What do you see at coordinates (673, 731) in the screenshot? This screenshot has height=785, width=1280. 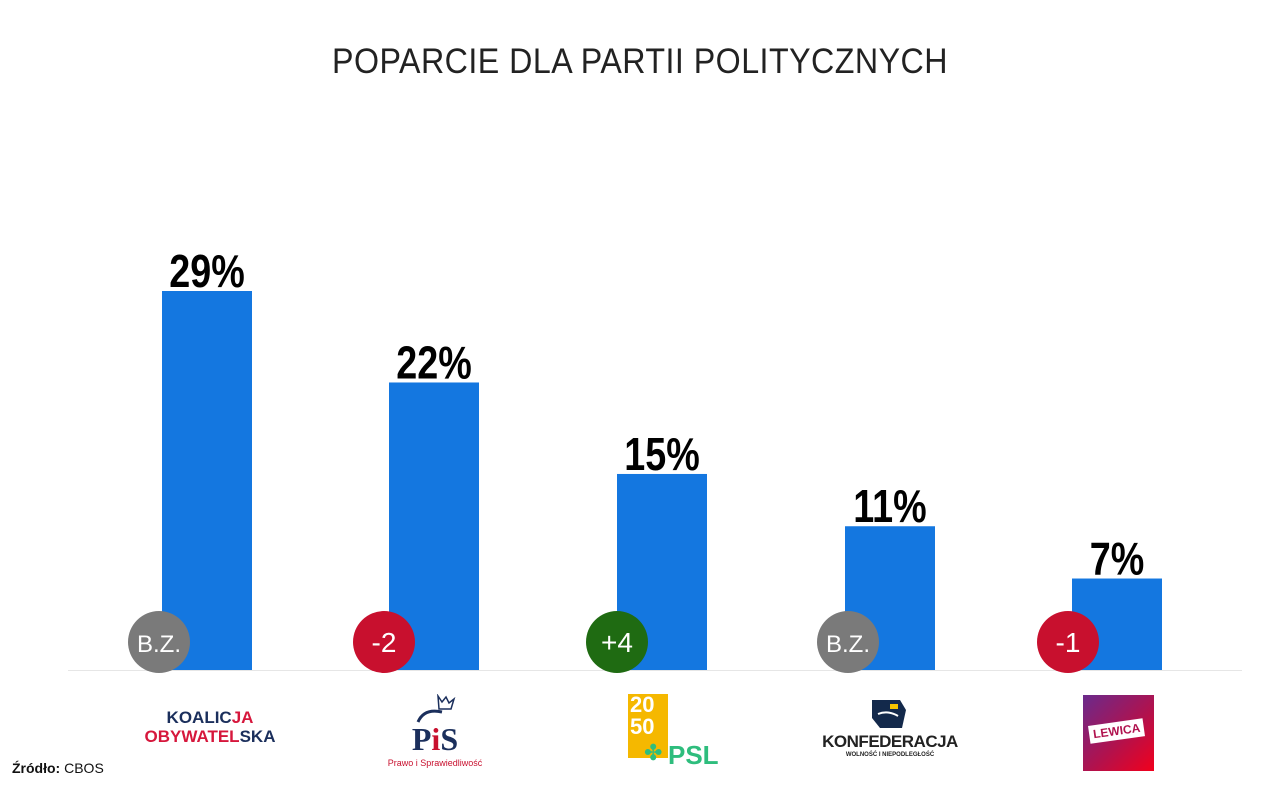 I see `logo-polska2050-psl: 20 50 ✤ PSL` at bounding box center [673, 731].